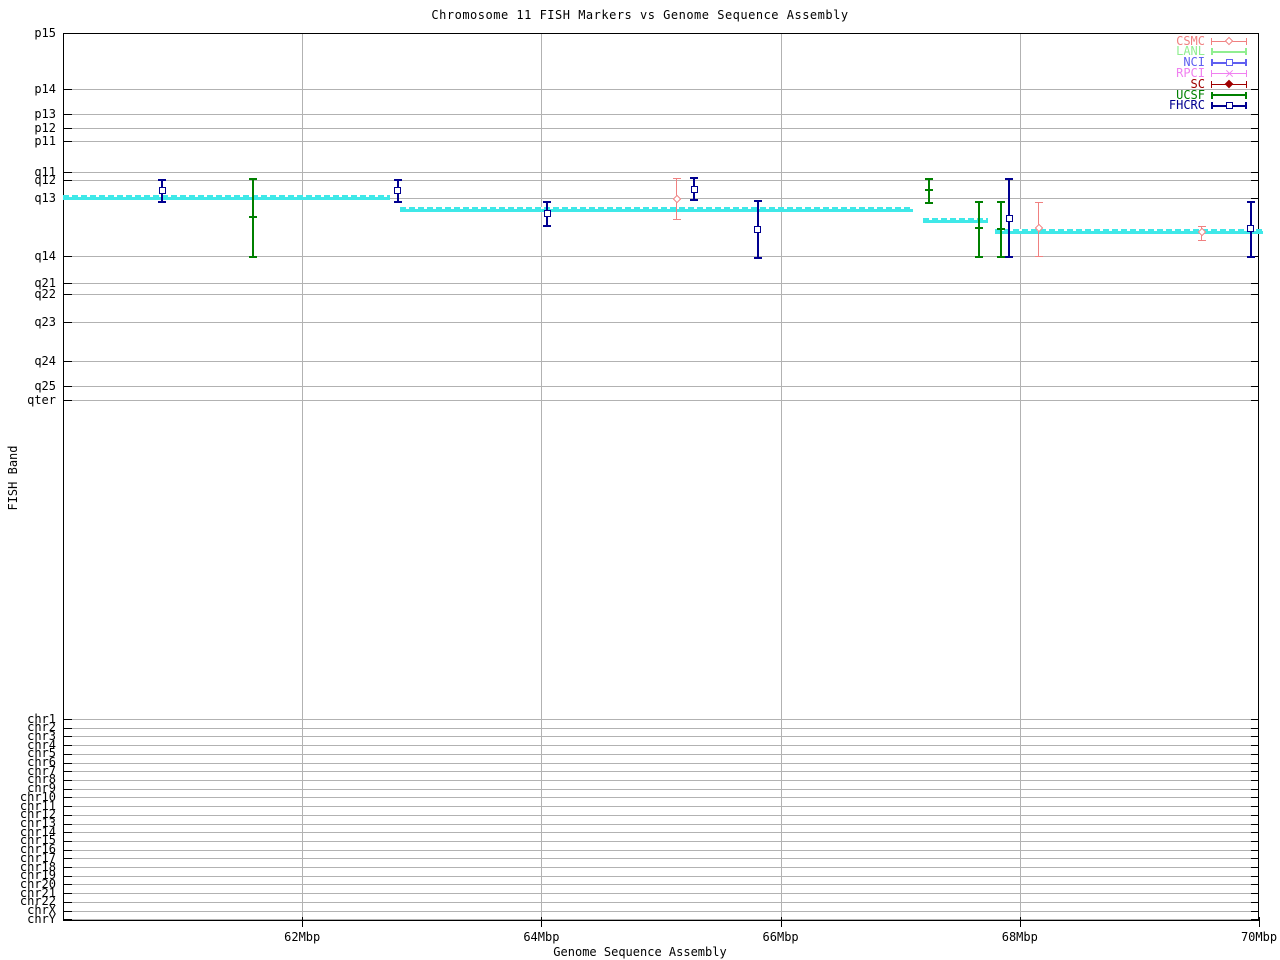  I want to click on x-gridline, so click(542, 477).